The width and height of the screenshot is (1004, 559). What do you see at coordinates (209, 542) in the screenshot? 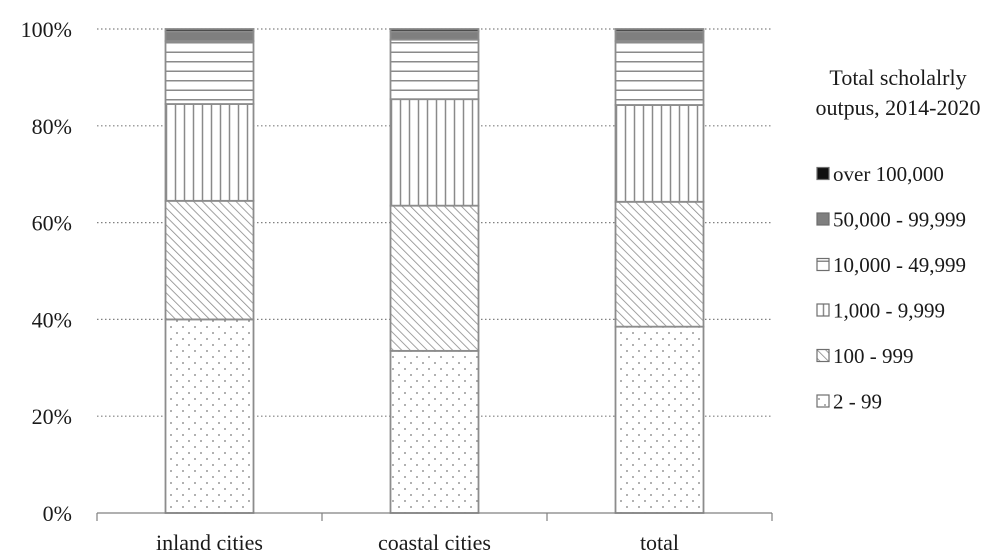
I see `x-tick-label: inland cities` at bounding box center [209, 542].